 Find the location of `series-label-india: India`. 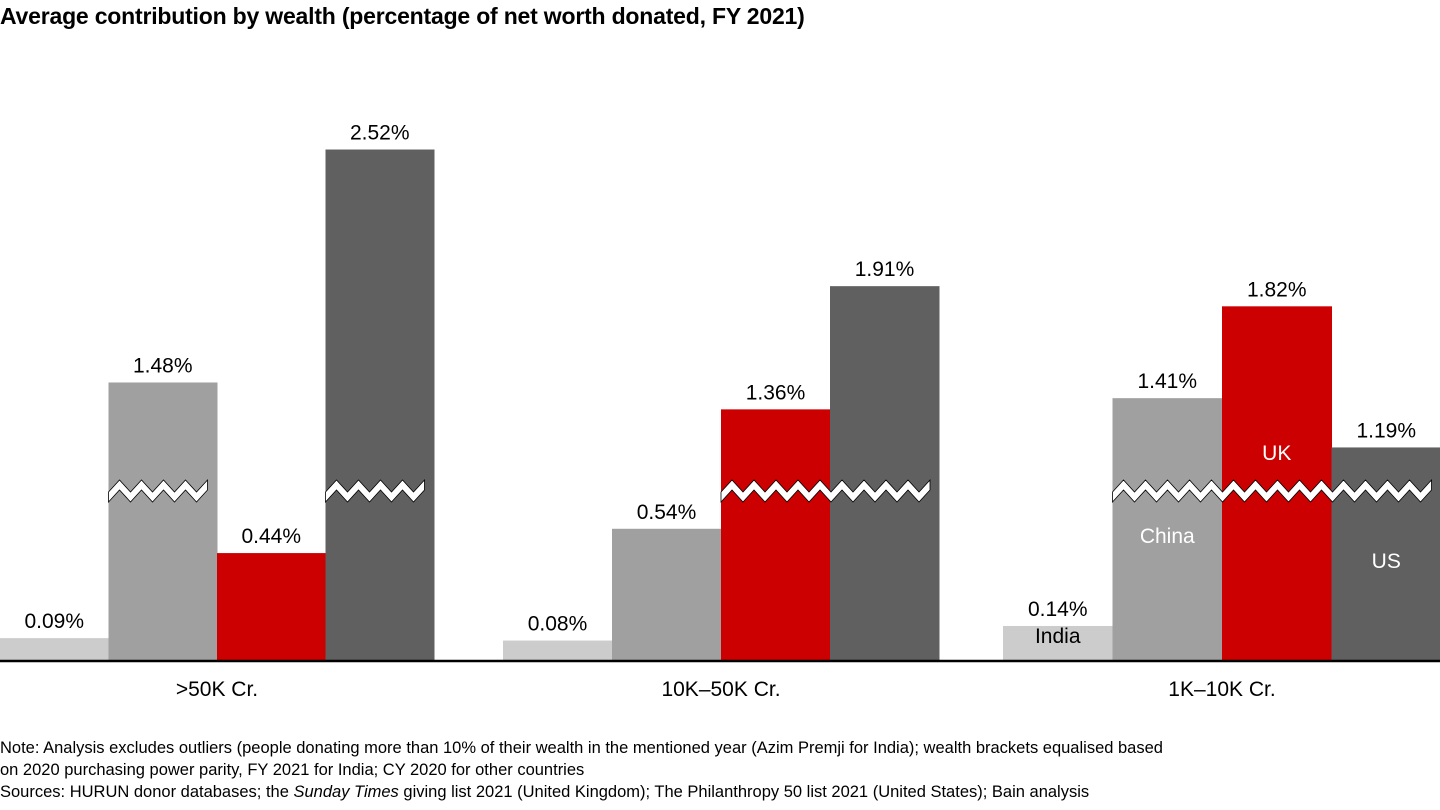

series-label-india: India is located at coordinates (1058, 636).